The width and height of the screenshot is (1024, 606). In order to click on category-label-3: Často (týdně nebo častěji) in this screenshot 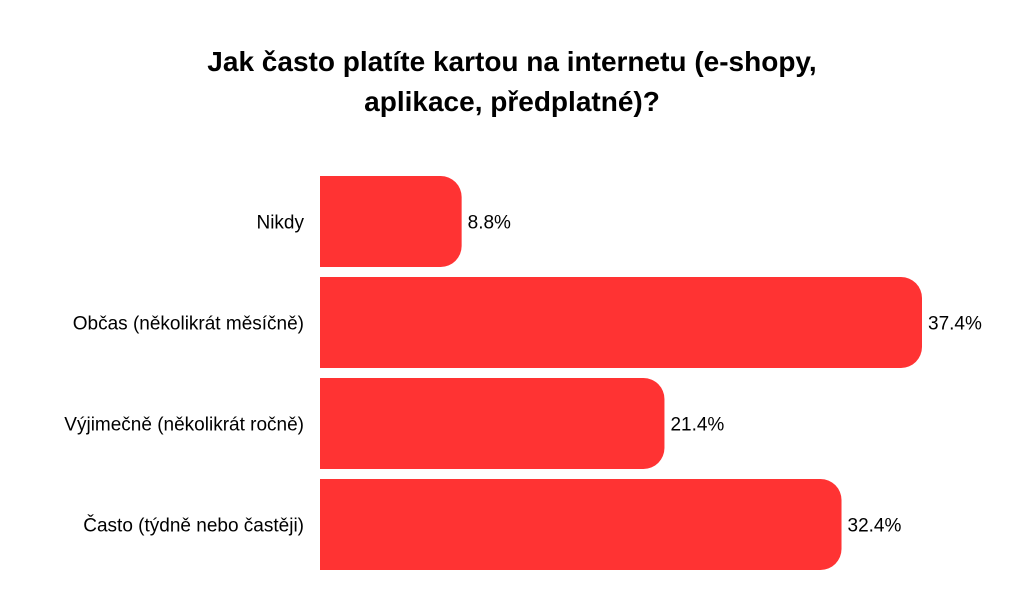, I will do `click(193, 526)`.